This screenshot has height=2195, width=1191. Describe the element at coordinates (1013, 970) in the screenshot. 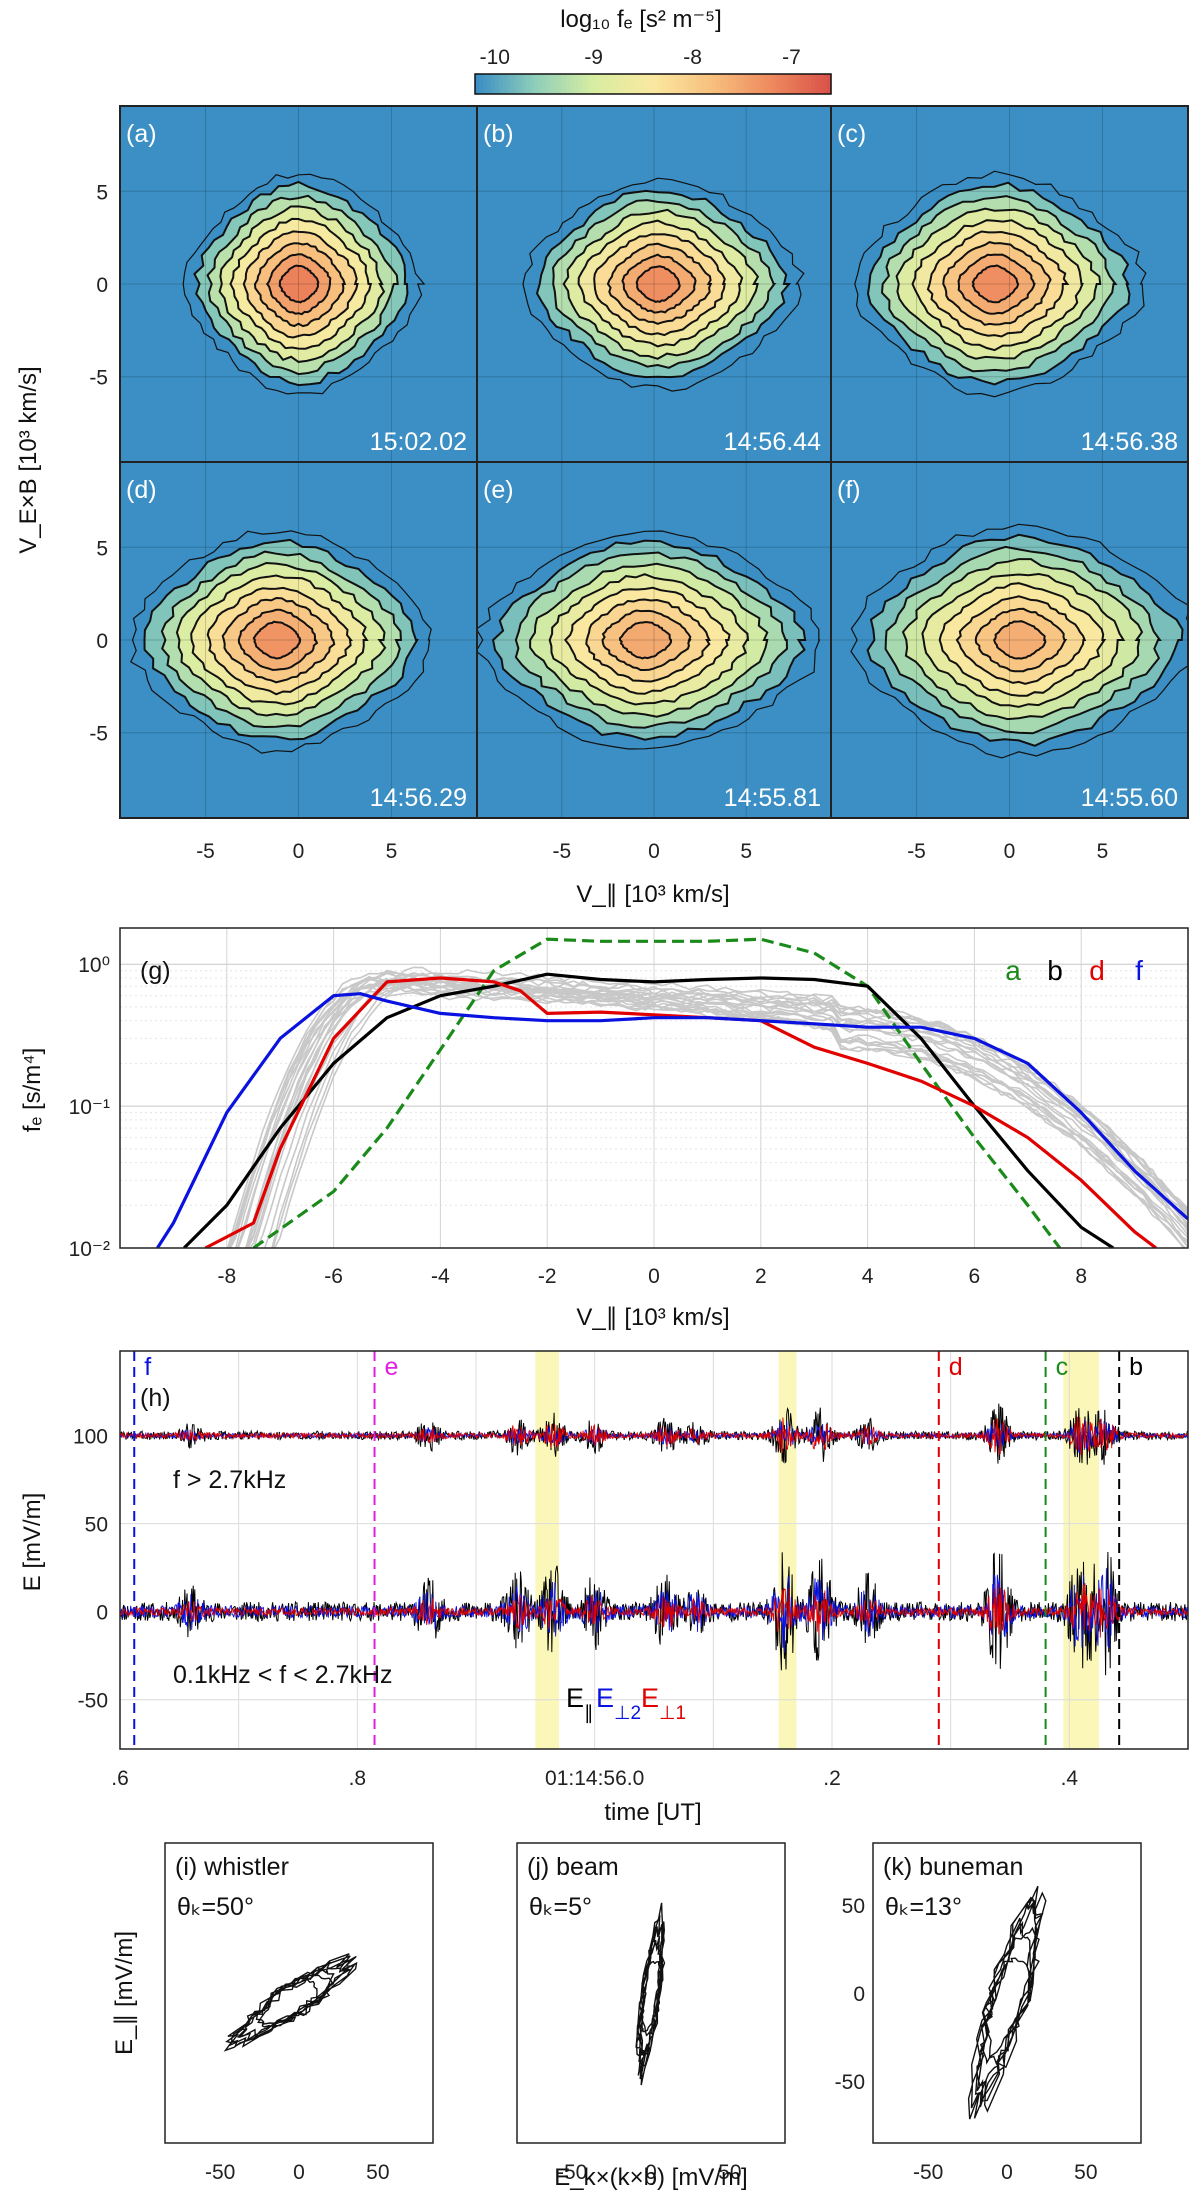

I see `legend-entry-a: a` at that location.